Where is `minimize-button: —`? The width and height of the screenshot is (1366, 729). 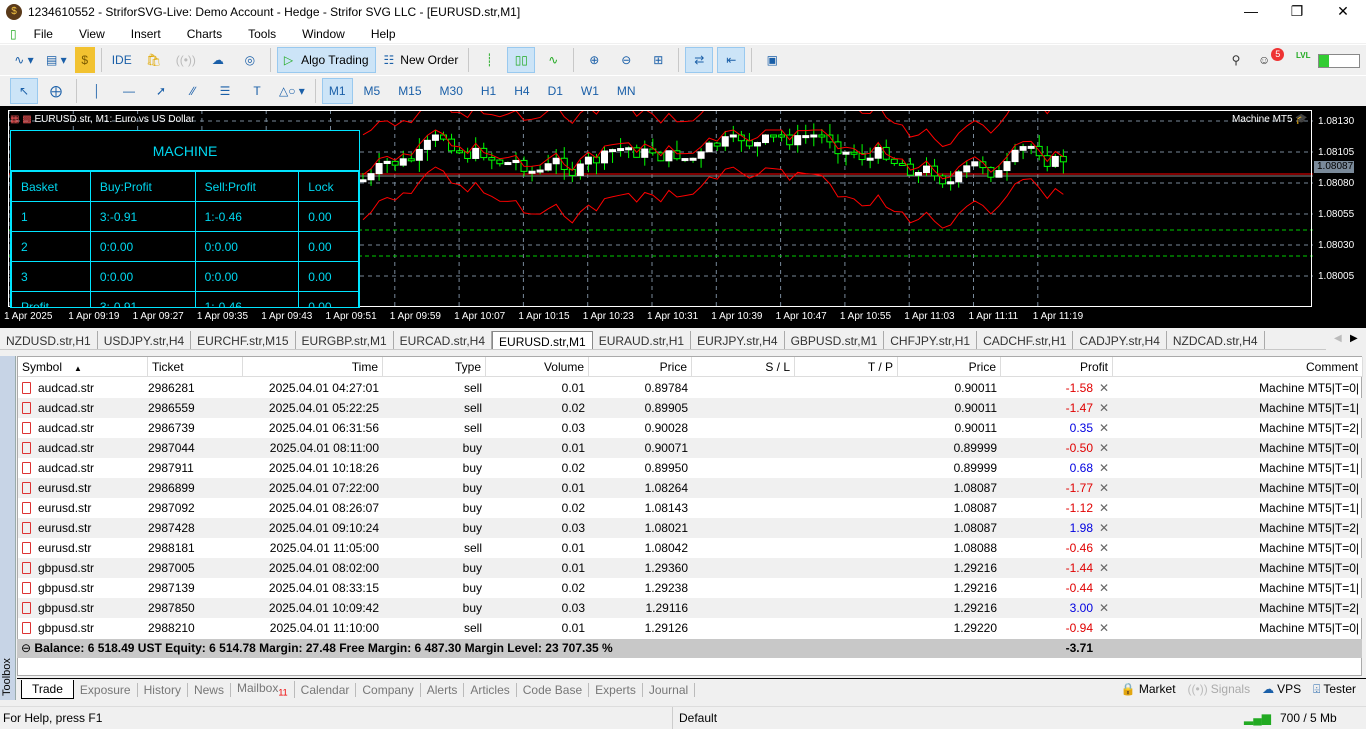
minimize-button: — is located at coordinates (1251, 11).